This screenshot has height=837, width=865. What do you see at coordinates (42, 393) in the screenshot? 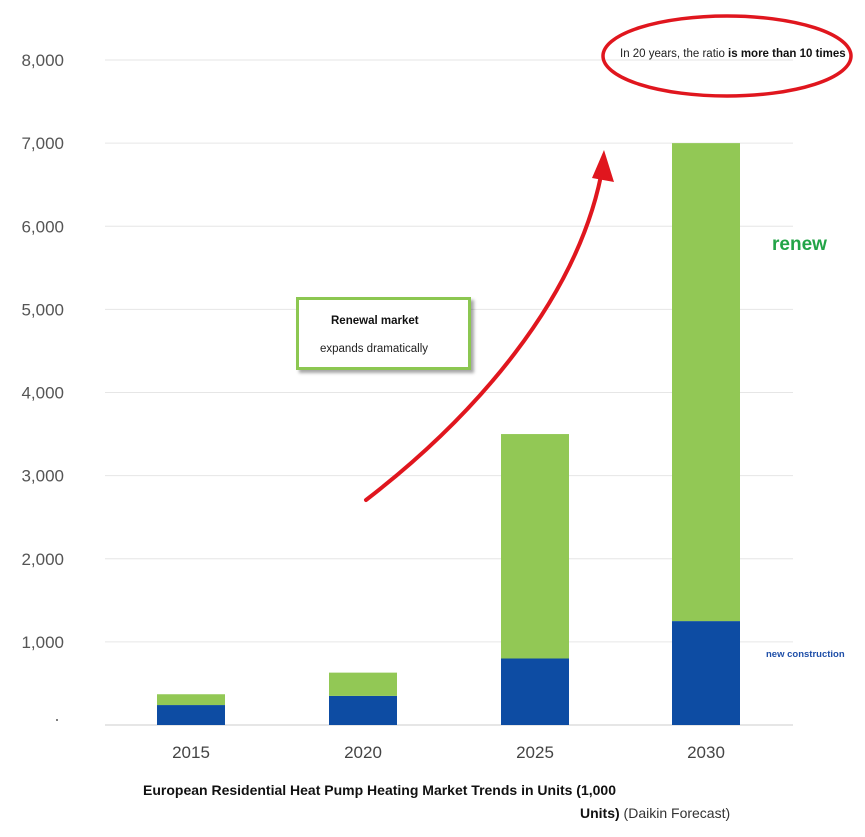
I see `y-tick-label: 4,000` at bounding box center [42, 393].